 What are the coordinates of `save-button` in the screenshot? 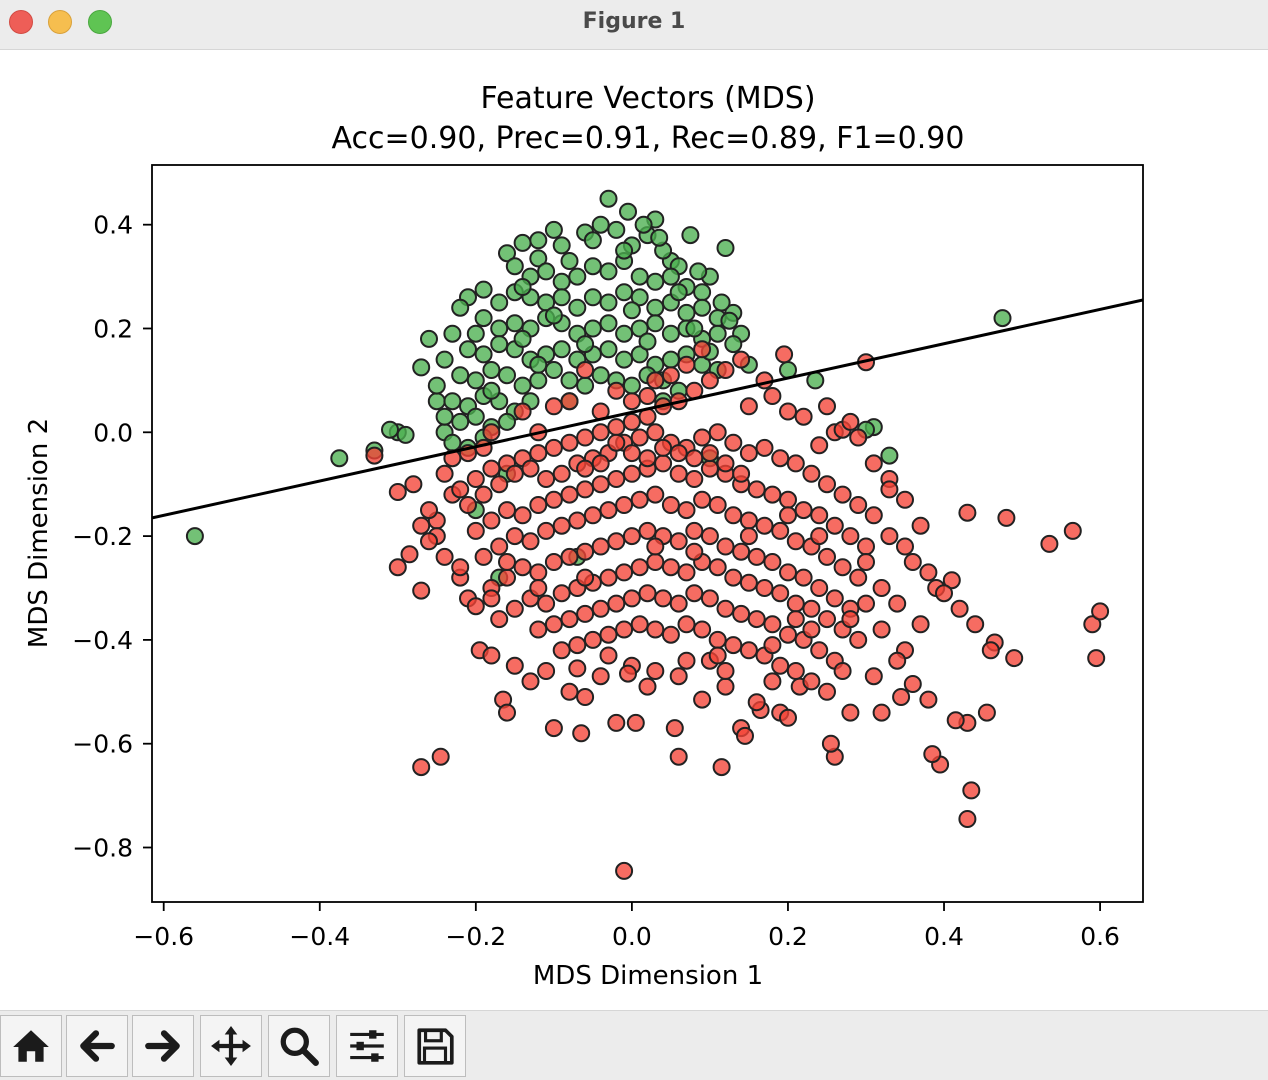 It's located at (435, 1046).